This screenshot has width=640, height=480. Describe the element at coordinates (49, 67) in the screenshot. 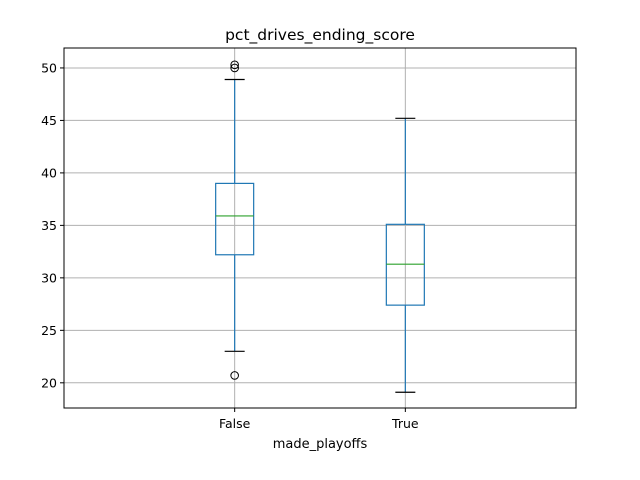

I see `y-tick-label: 50` at that location.